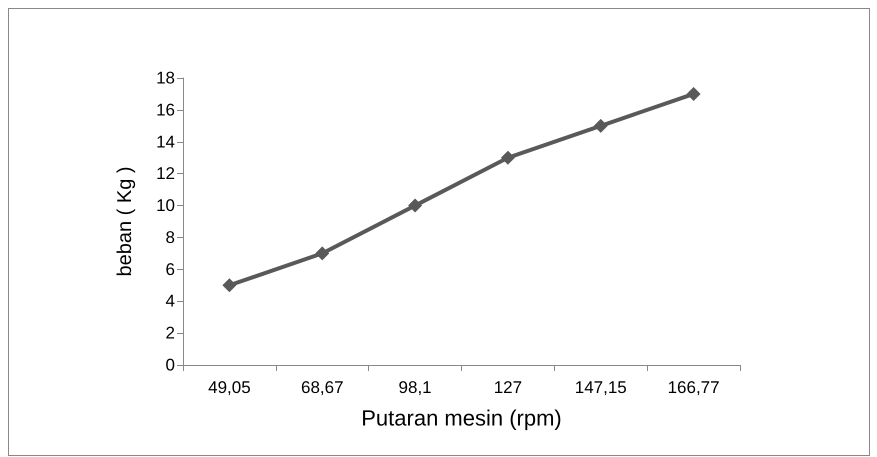 The image size is (877, 457). Describe the element at coordinates (461, 418) in the screenshot. I see `x-axis-title: Putaran mesin (rpm)` at that location.